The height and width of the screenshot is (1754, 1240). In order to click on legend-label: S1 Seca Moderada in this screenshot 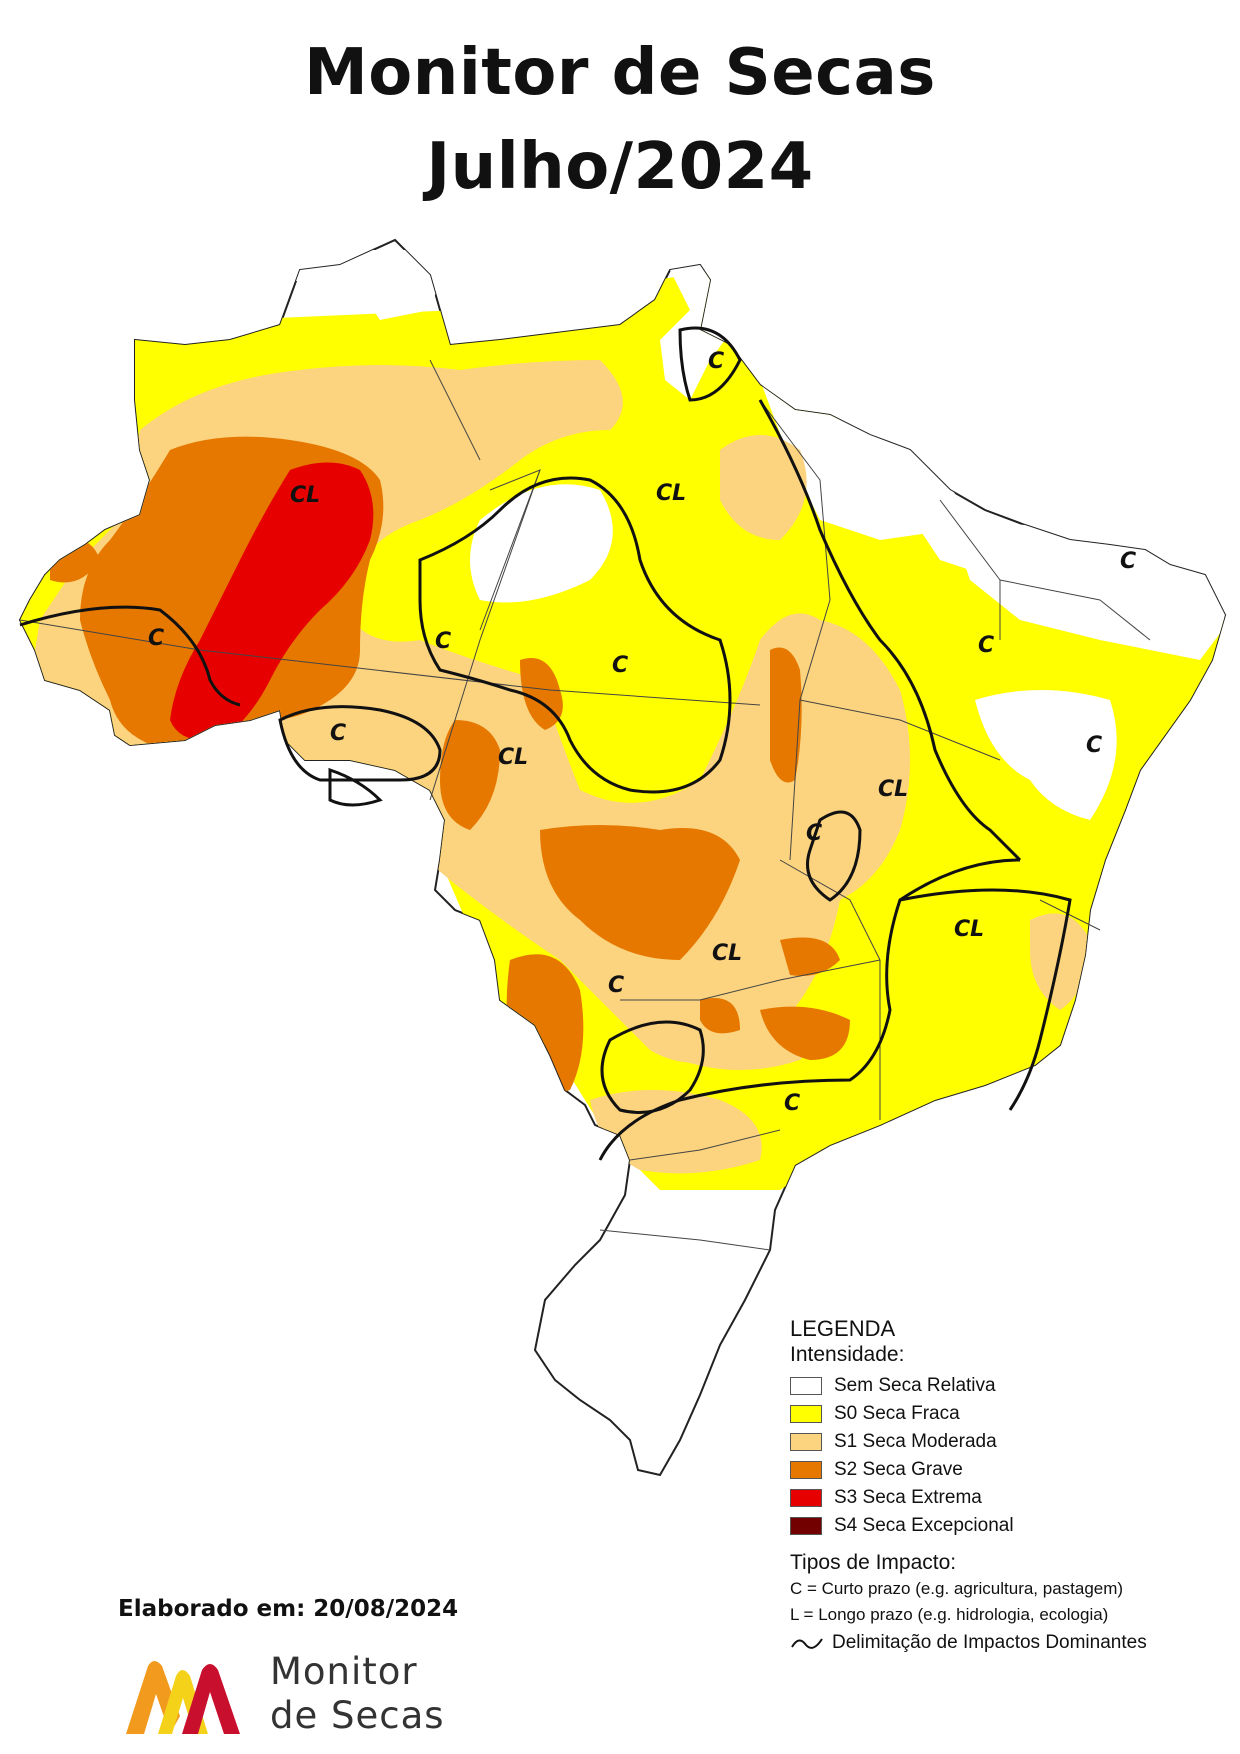, I will do `click(915, 1441)`.